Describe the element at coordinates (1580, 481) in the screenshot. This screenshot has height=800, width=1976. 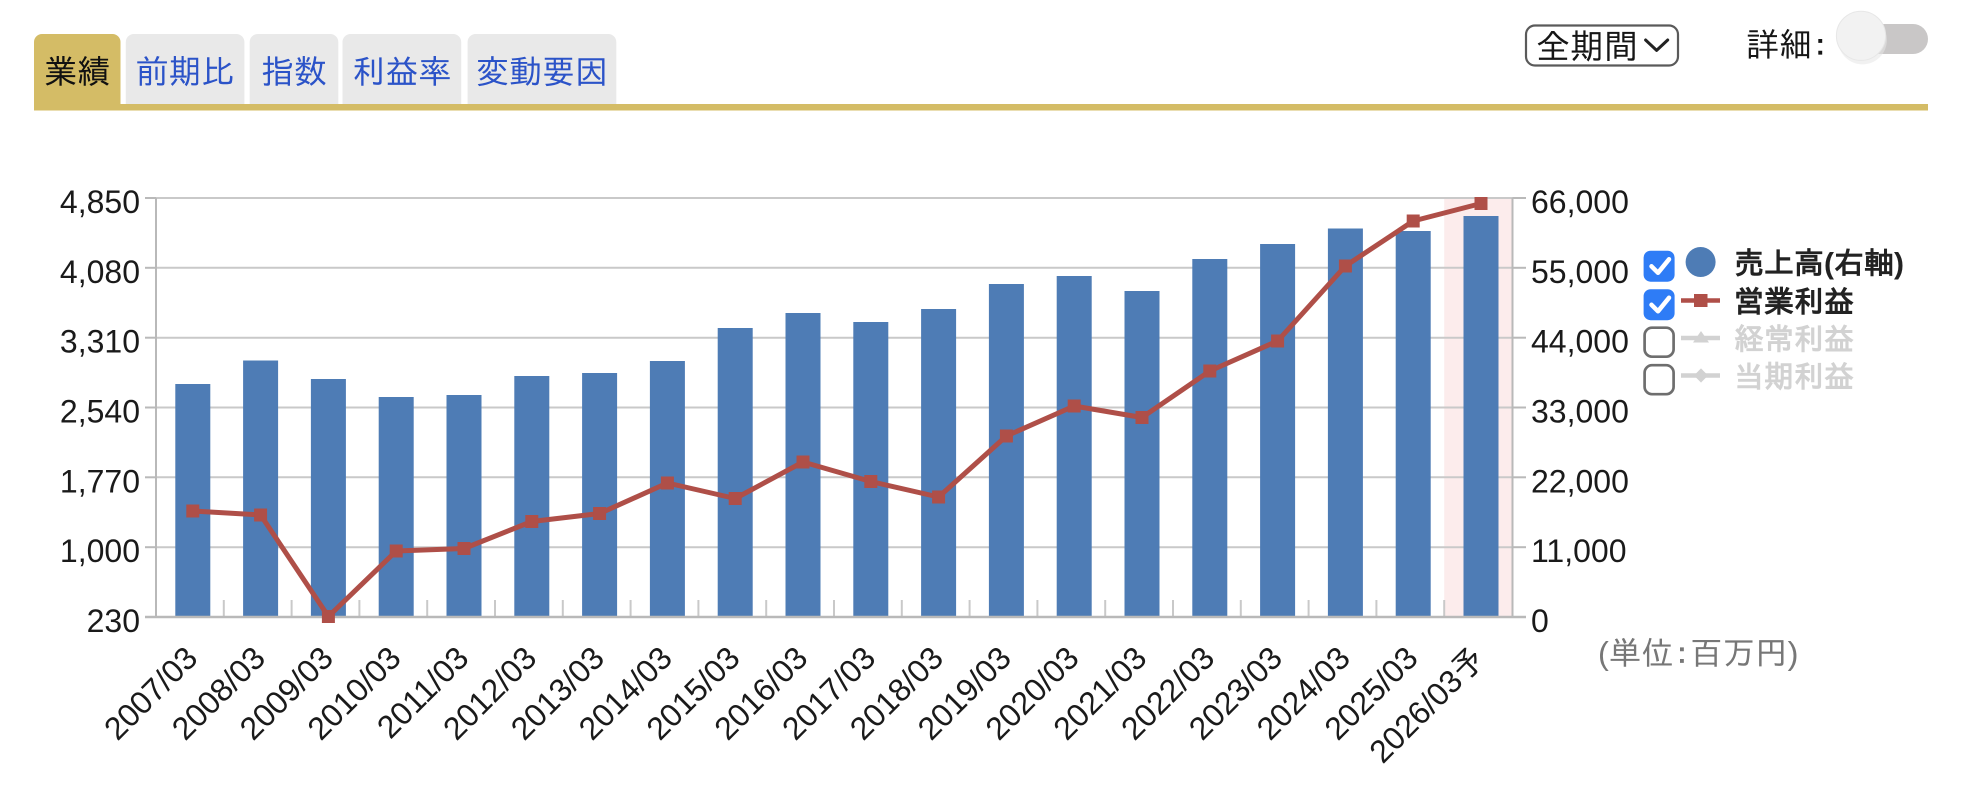
I see `svg-text: 22,000` at that location.